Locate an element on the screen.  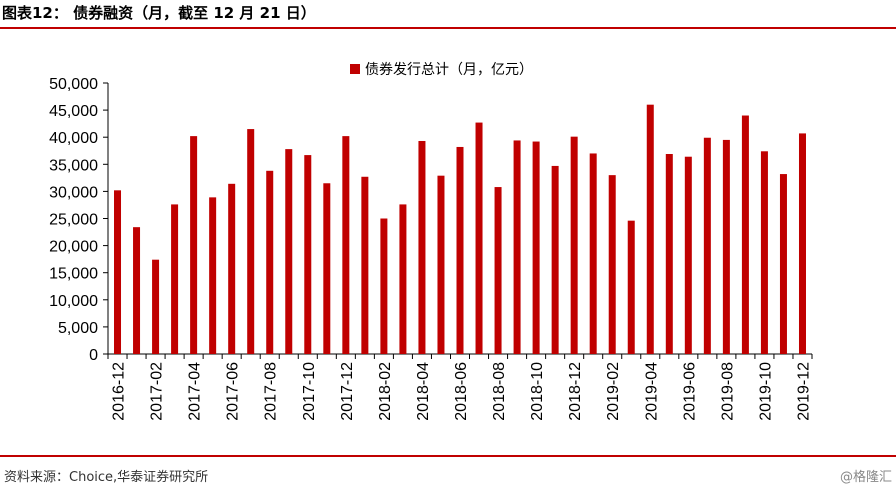
source-note: 资料来源：Choice,华泰证券研究所 is located at coordinates (106, 477).